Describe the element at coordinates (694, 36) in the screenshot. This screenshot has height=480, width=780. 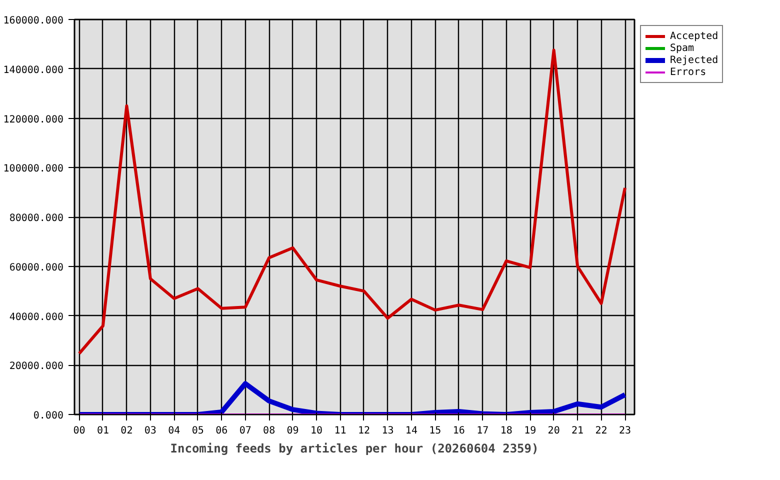
I see `legend-label: Accepted` at that location.